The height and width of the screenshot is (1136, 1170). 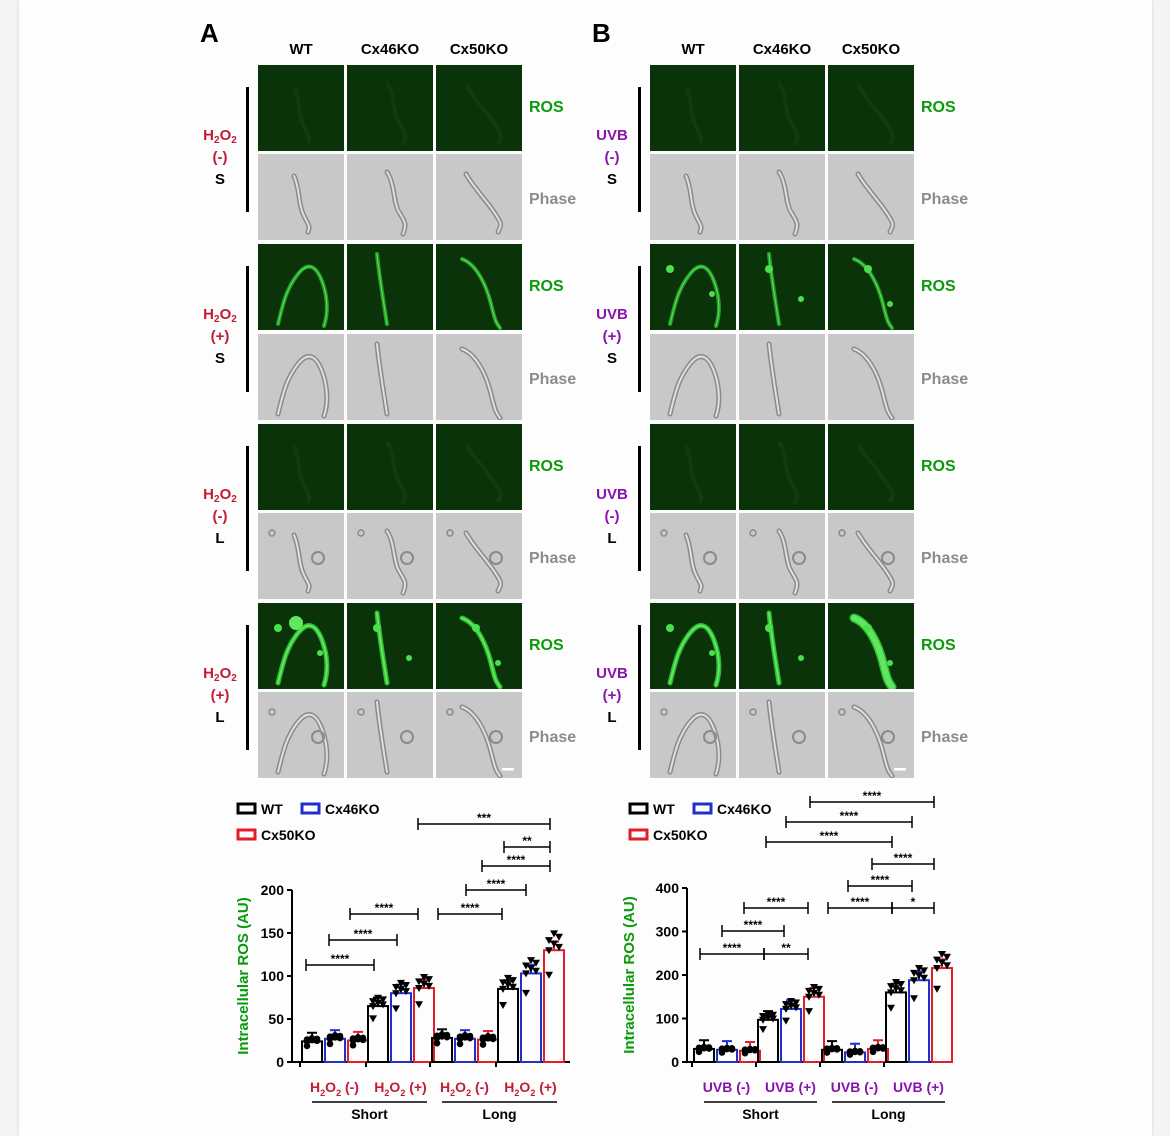 I want to click on a-phase-label-1: Phase, so click(x=553, y=379).